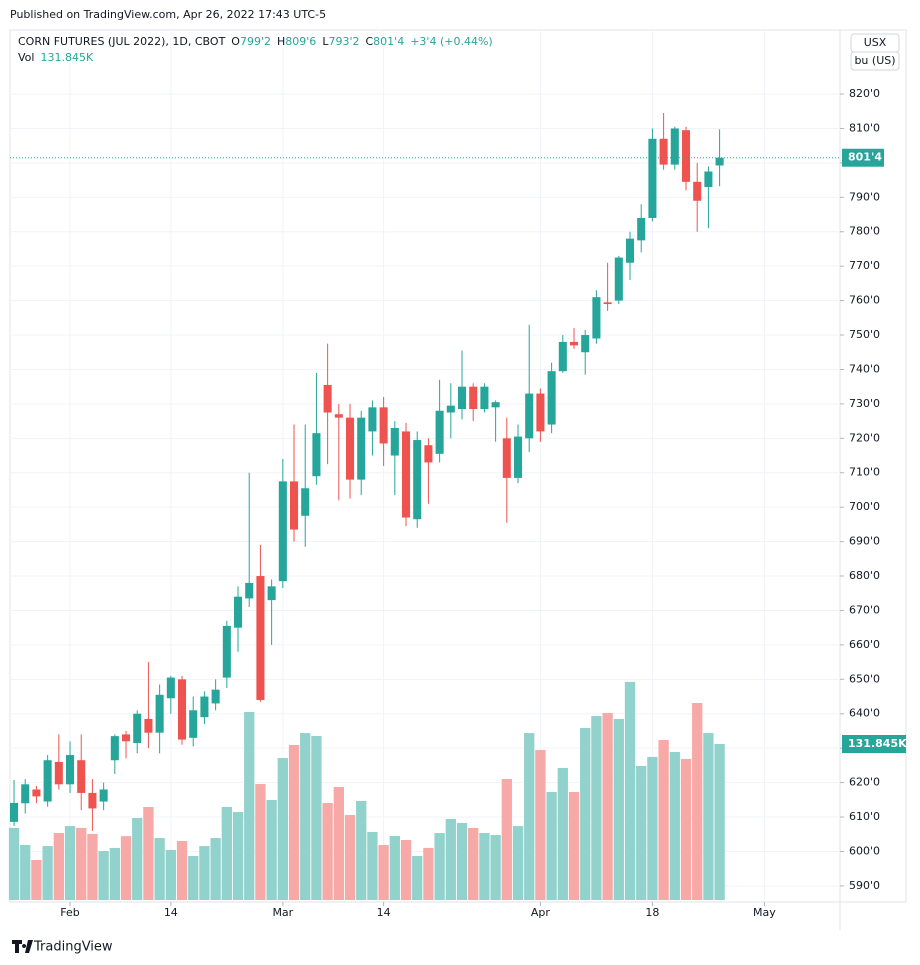 Image resolution: width=920 pixels, height=965 pixels. I want to click on last-price-label: 801'4, so click(865, 157).